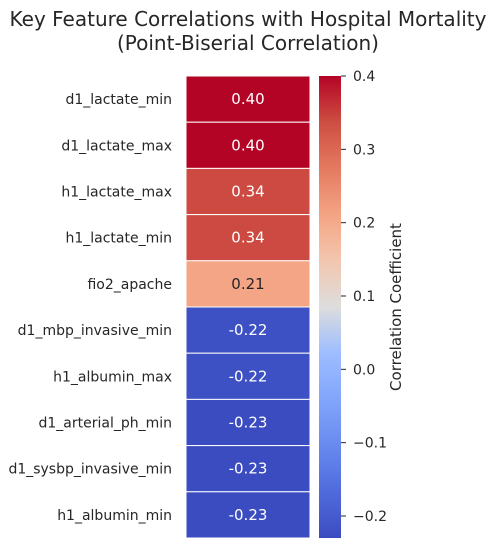  Describe the element at coordinates (129, 285) in the screenshot. I see `row-label: fio2_apache` at that location.